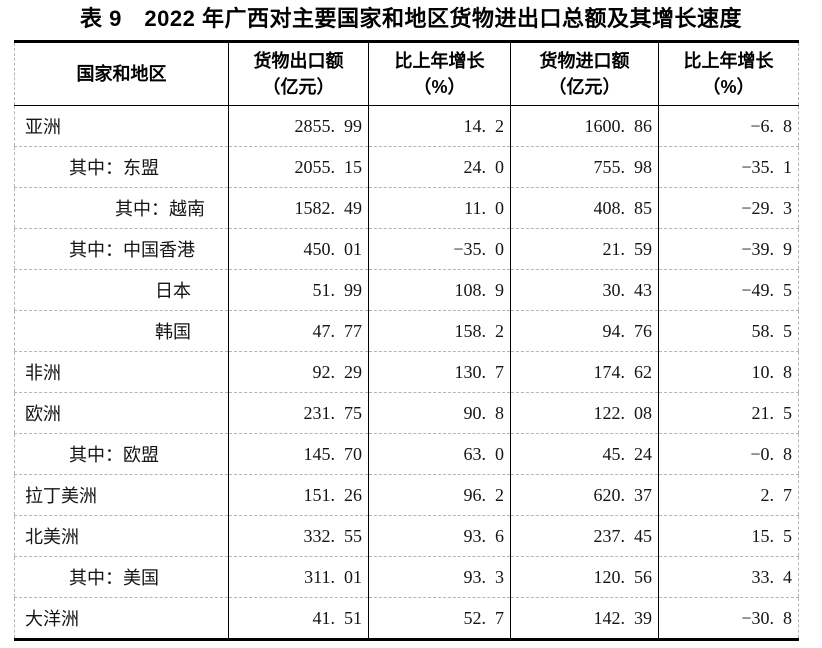  I want to click on col-header-import-line1: 货物进口额, so click(584, 61).